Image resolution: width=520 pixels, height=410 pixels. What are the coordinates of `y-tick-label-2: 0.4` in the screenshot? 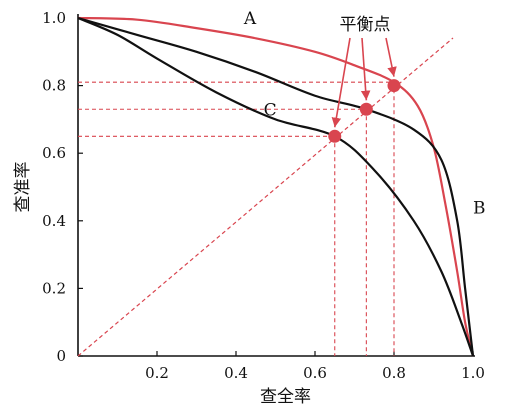 It's located at (54, 221).